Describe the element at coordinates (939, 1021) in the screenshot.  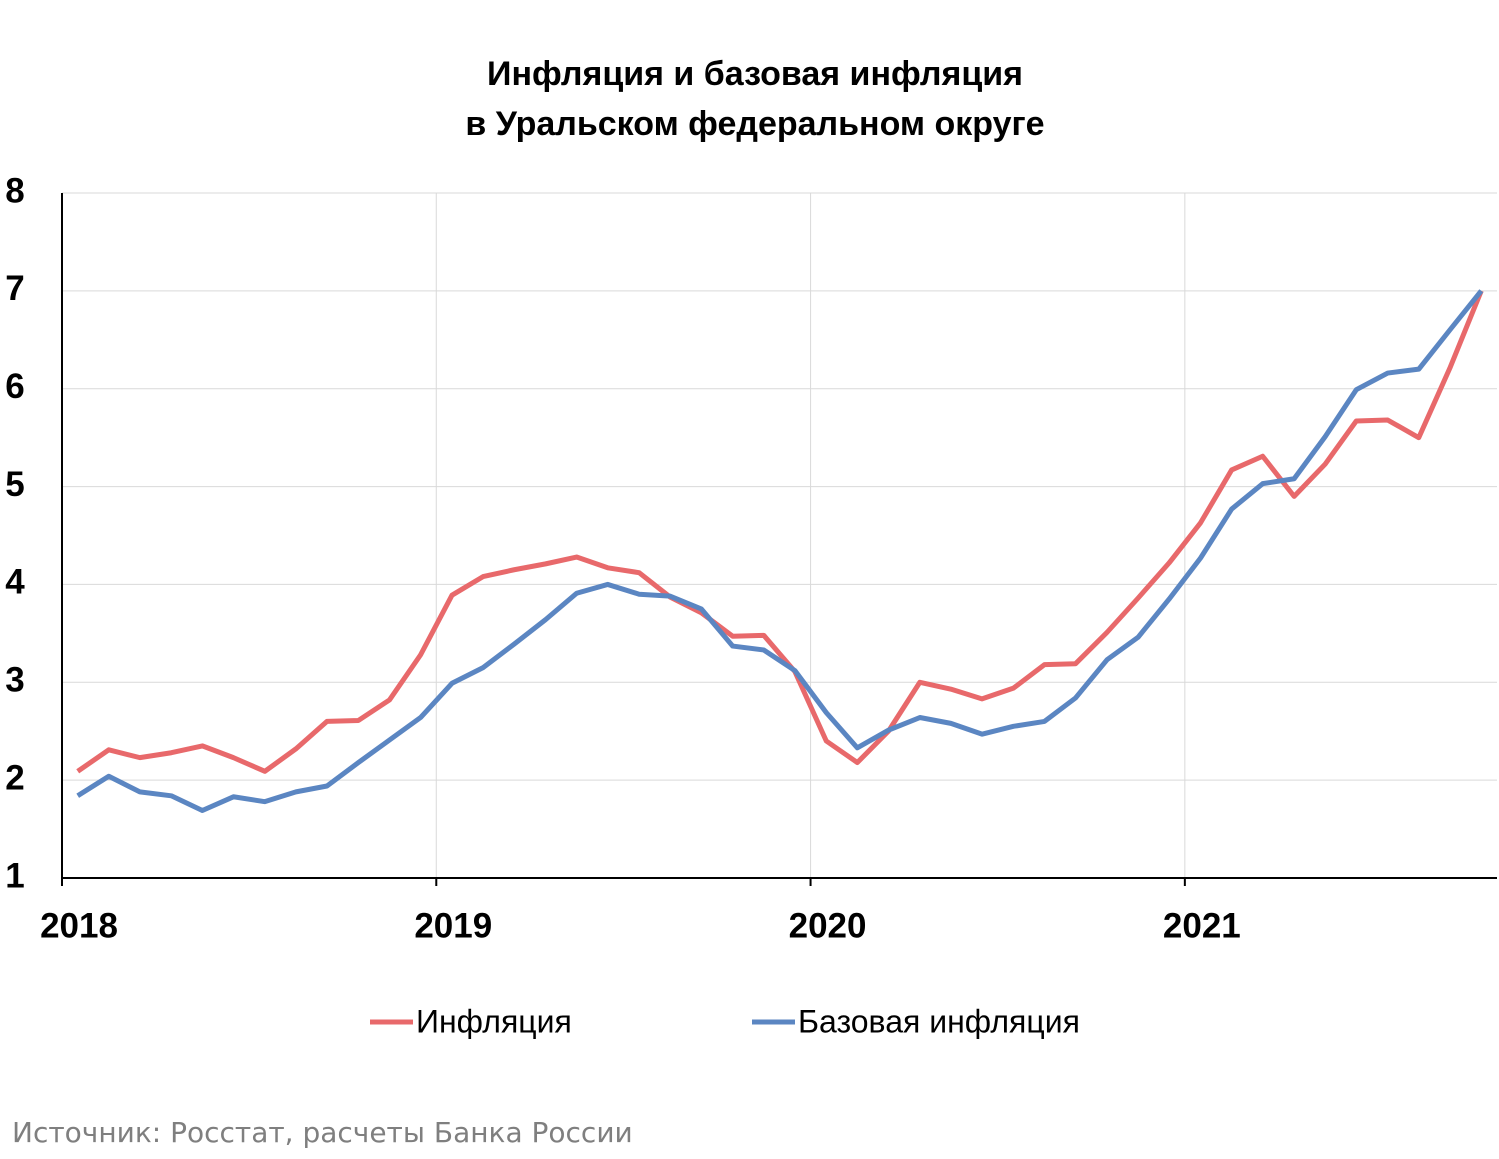
I see `legend-label: Базовая инфляция` at that location.